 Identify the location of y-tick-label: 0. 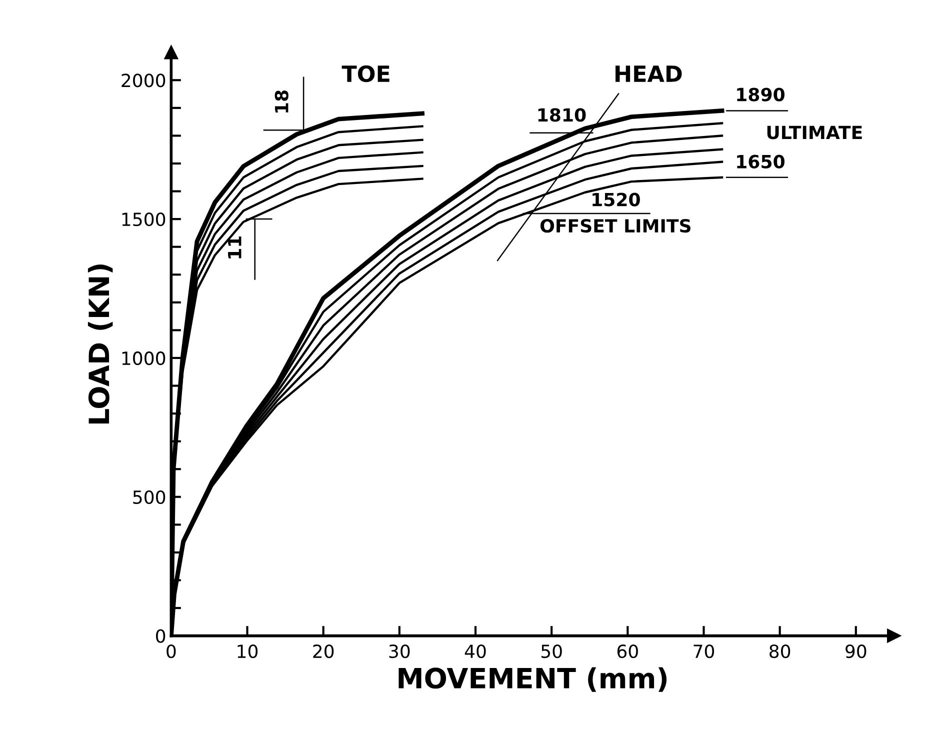
(161, 636).